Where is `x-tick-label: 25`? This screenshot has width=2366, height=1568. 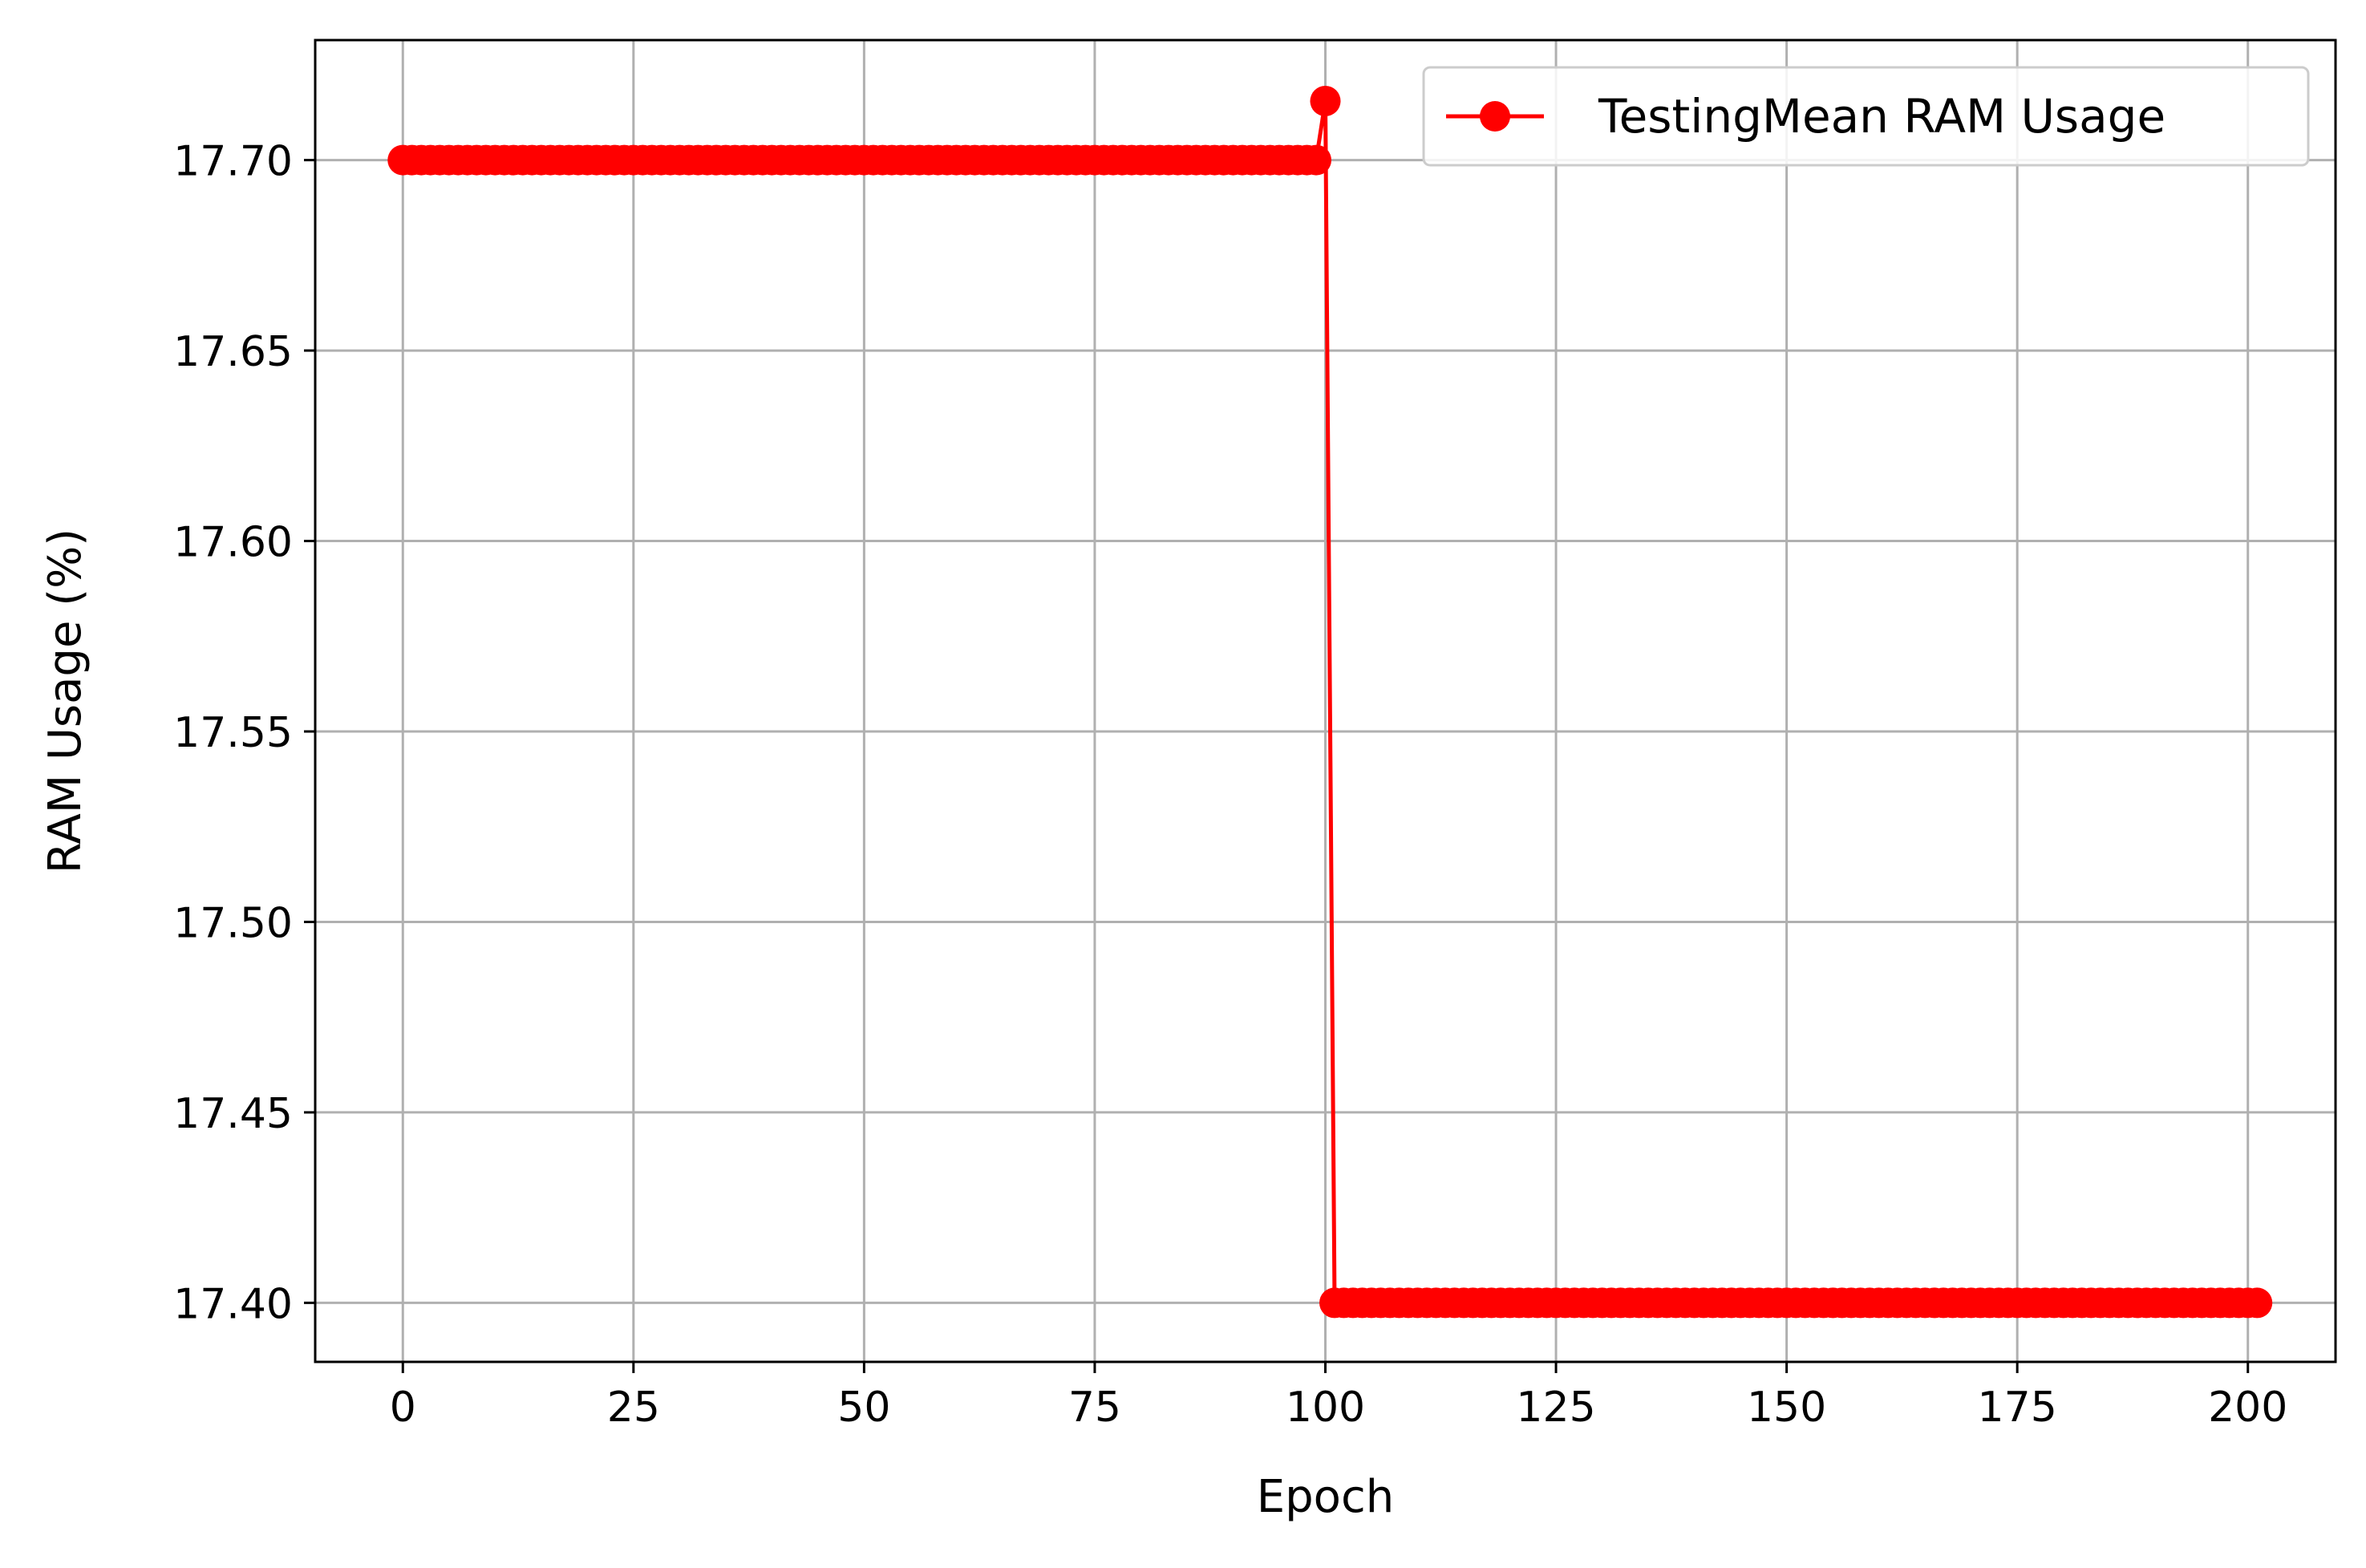
x-tick-label: 25 is located at coordinates (633, 1408).